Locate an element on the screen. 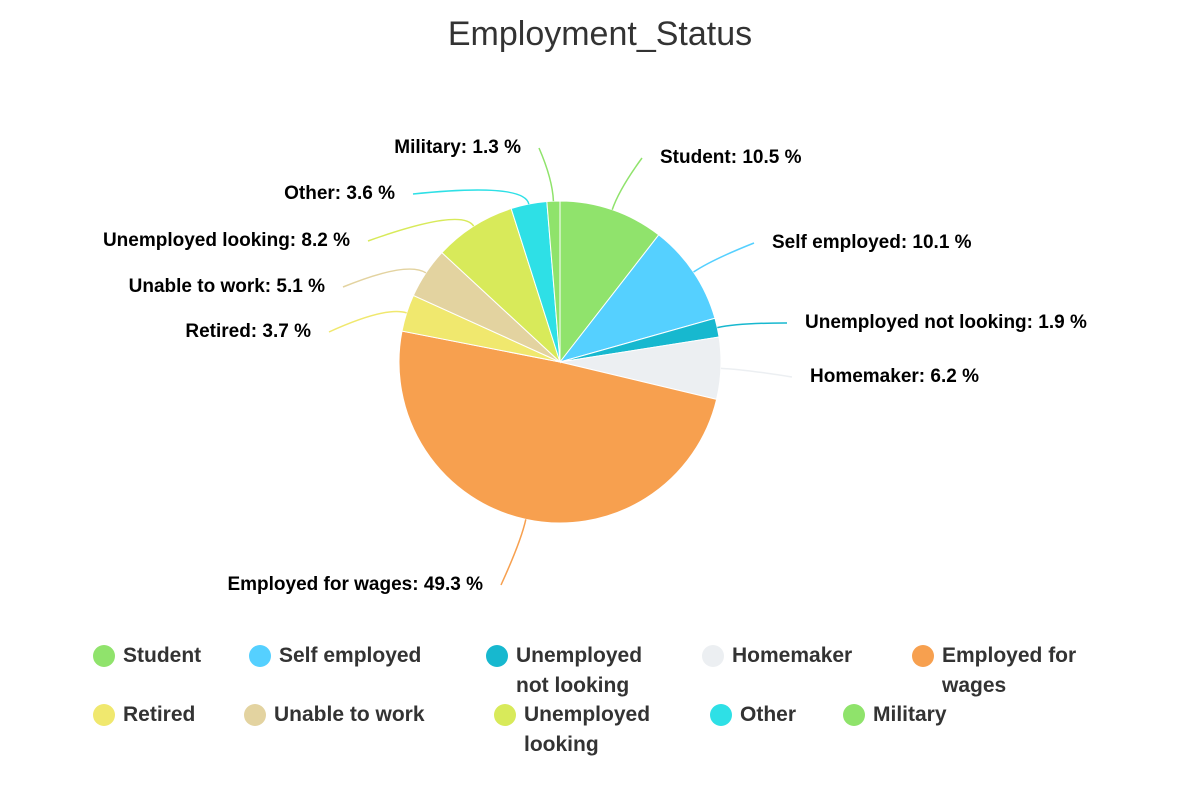 This screenshot has height=800, width=1200. data-label: Unemployed not looking: 1.9 % is located at coordinates (946, 322).